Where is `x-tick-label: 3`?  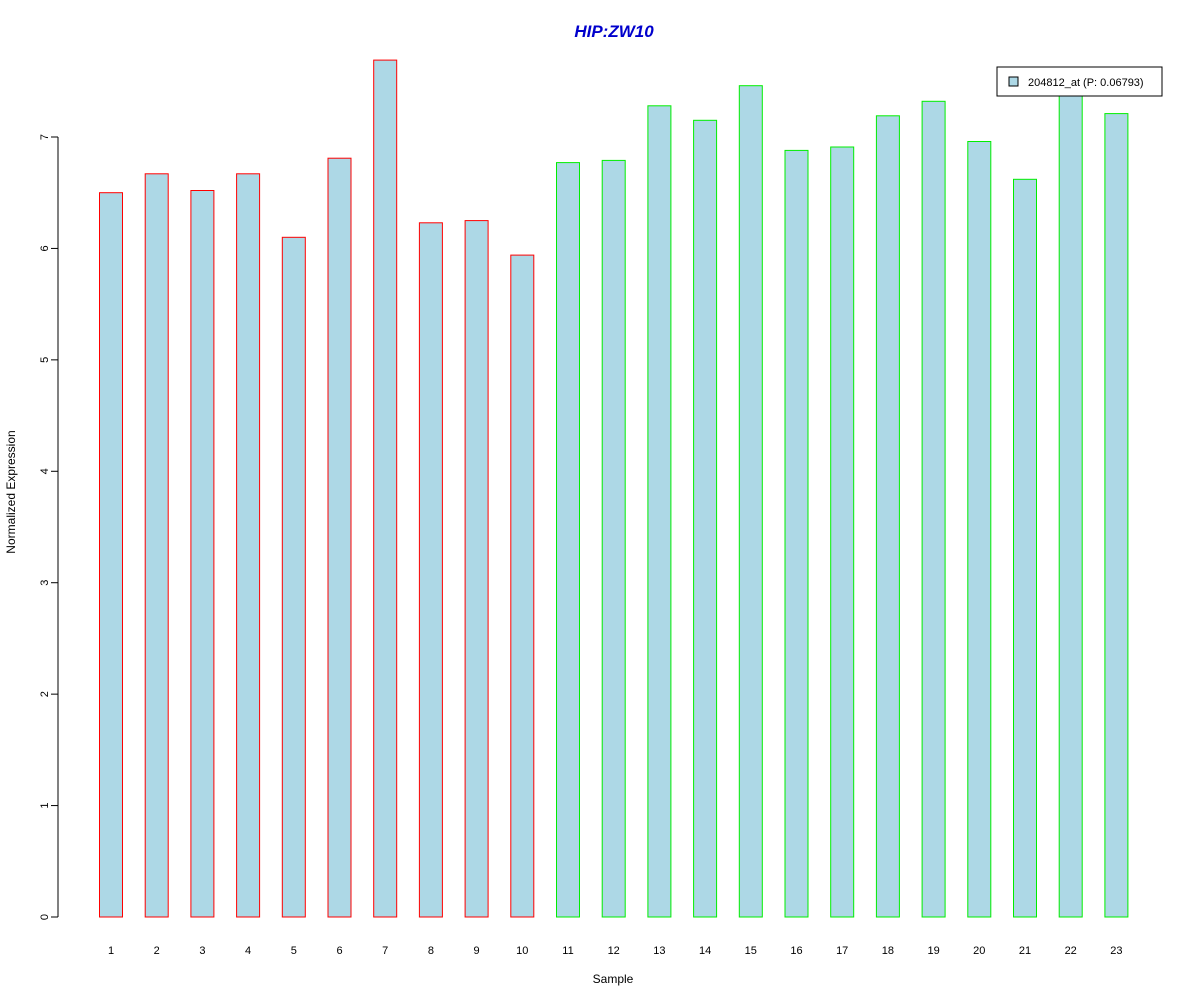
x-tick-label: 3 is located at coordinates (202, 951).